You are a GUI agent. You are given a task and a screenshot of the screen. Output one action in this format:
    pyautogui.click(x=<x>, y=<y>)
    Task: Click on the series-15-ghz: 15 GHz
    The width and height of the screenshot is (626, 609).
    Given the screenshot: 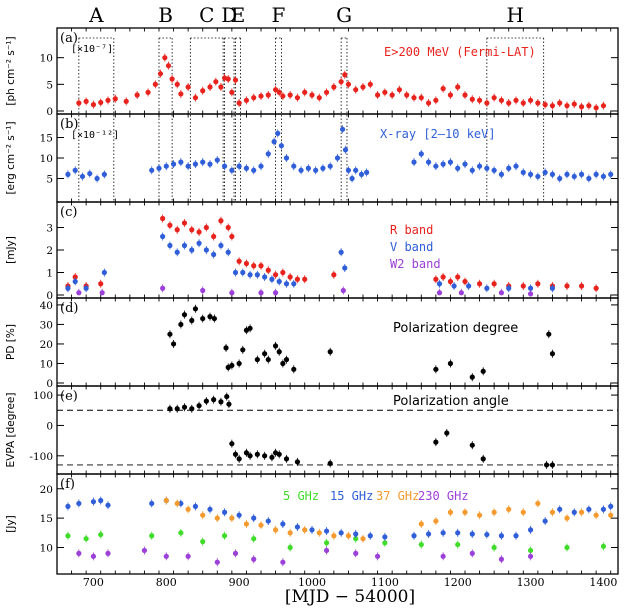 What is the action you would take?
    pyautogui.click(x=339, y=515)
    